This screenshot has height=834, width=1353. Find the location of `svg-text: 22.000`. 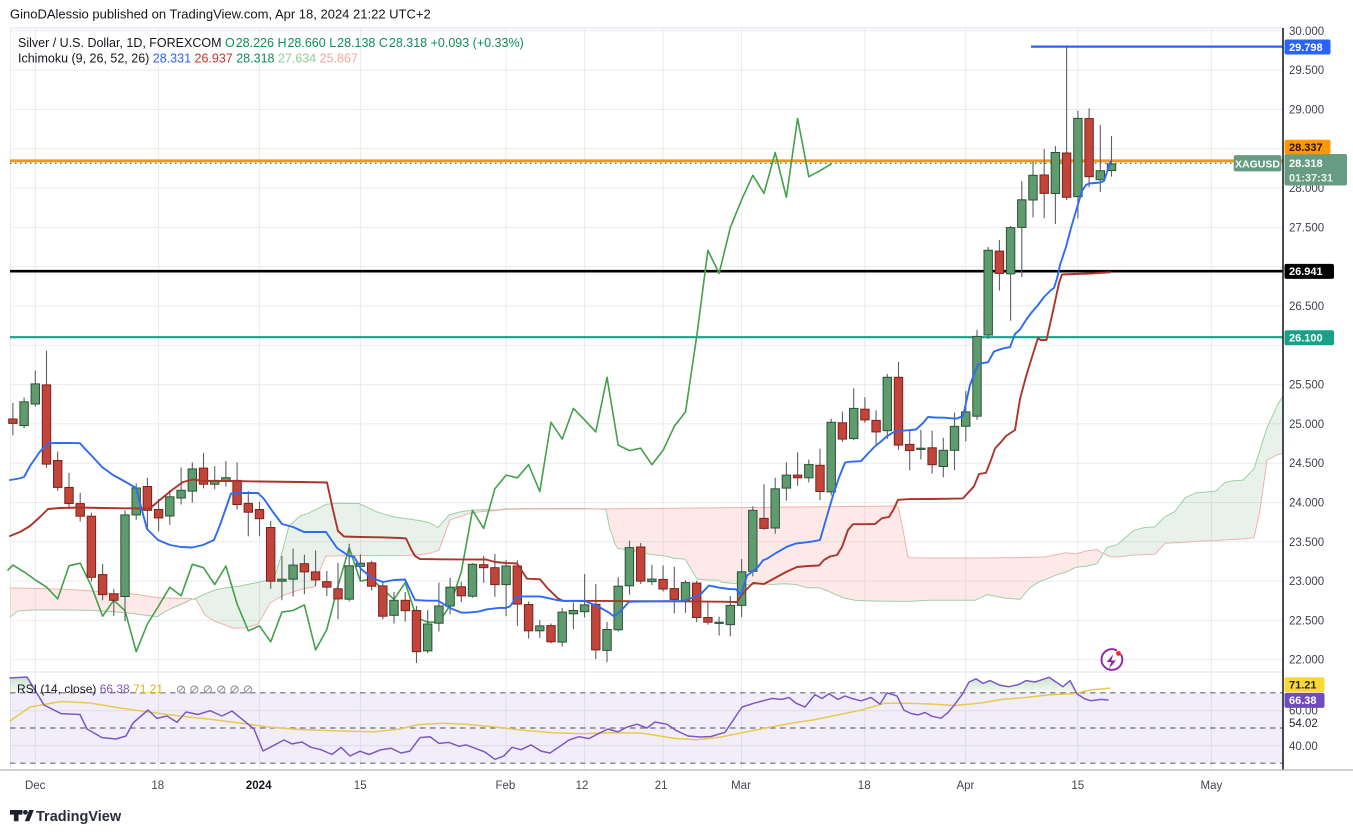

svg-text: 22.000 is located at coordinates (1306, 661).